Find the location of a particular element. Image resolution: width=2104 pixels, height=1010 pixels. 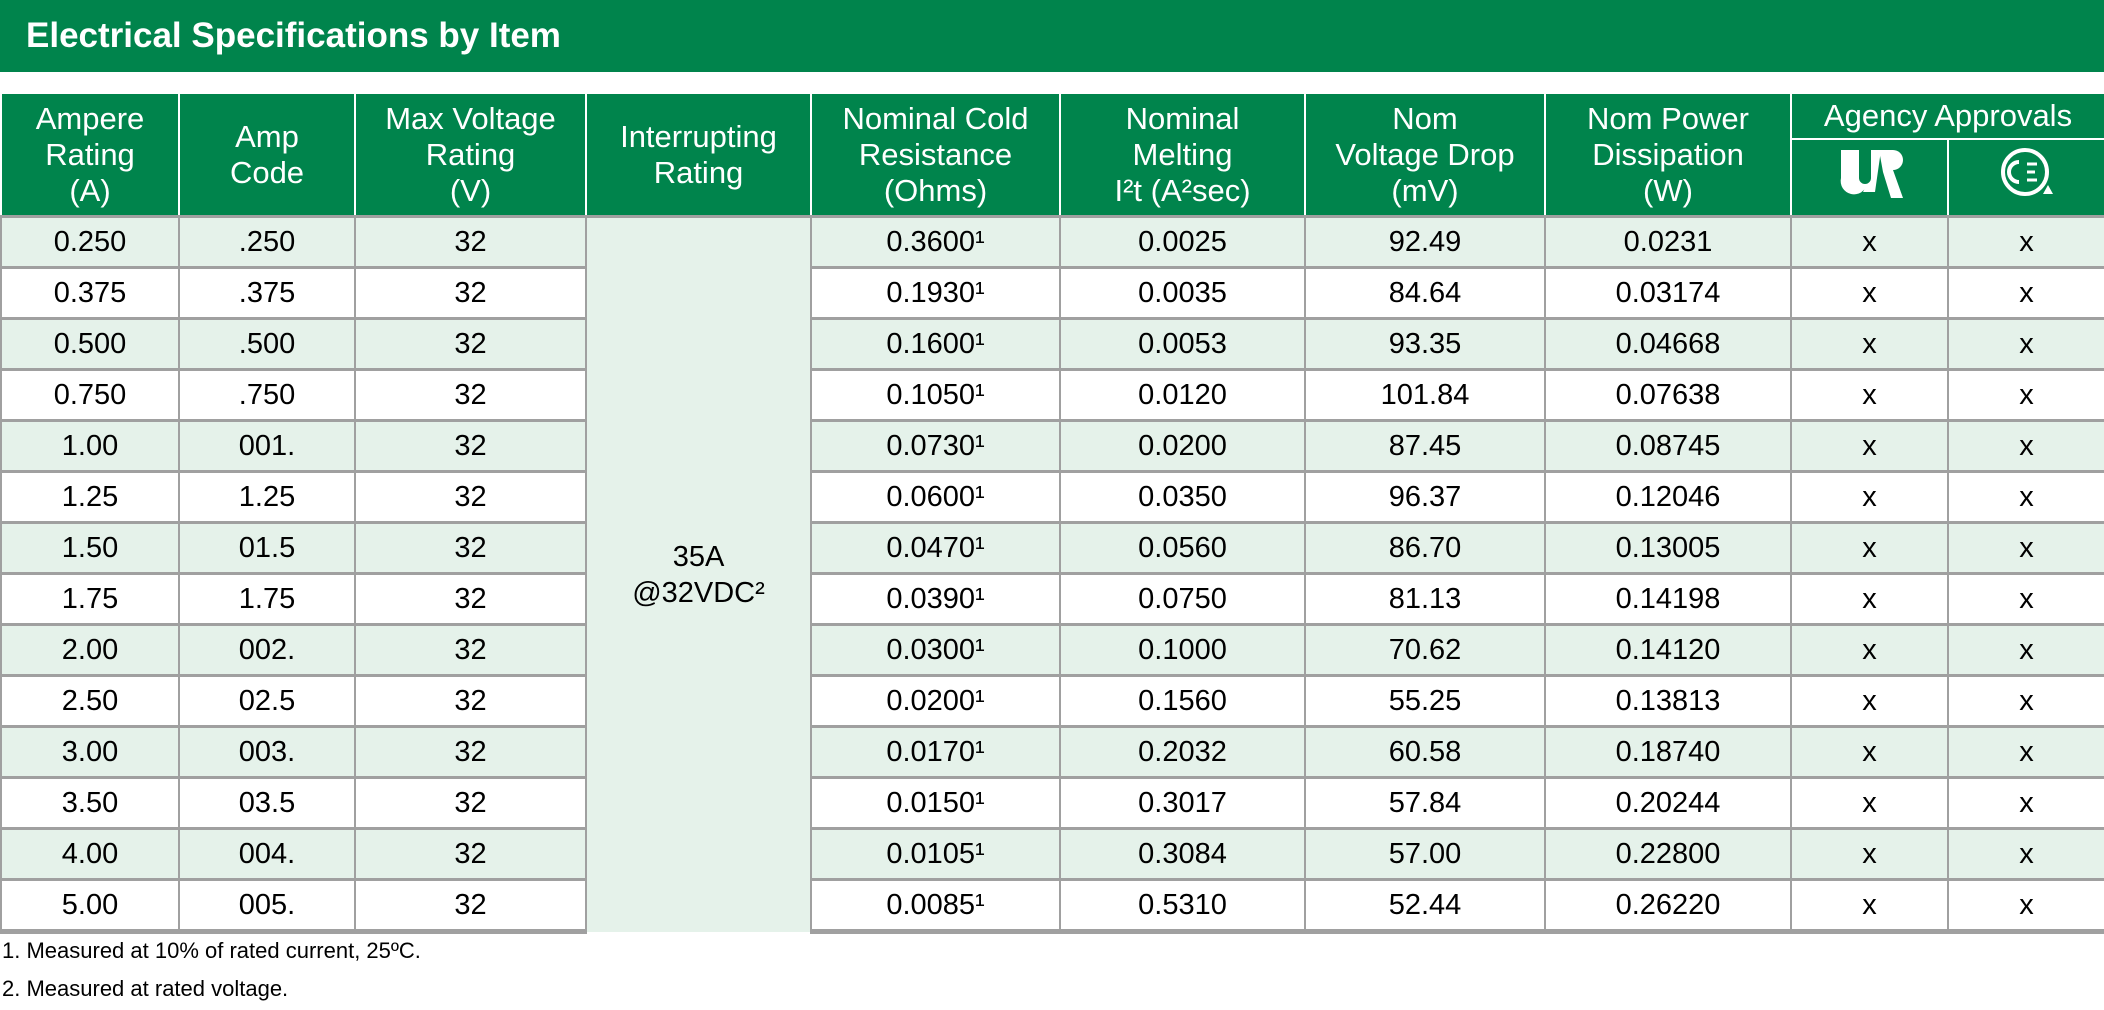

cell: 0.0105¹ is located at coordinates (935, 853).